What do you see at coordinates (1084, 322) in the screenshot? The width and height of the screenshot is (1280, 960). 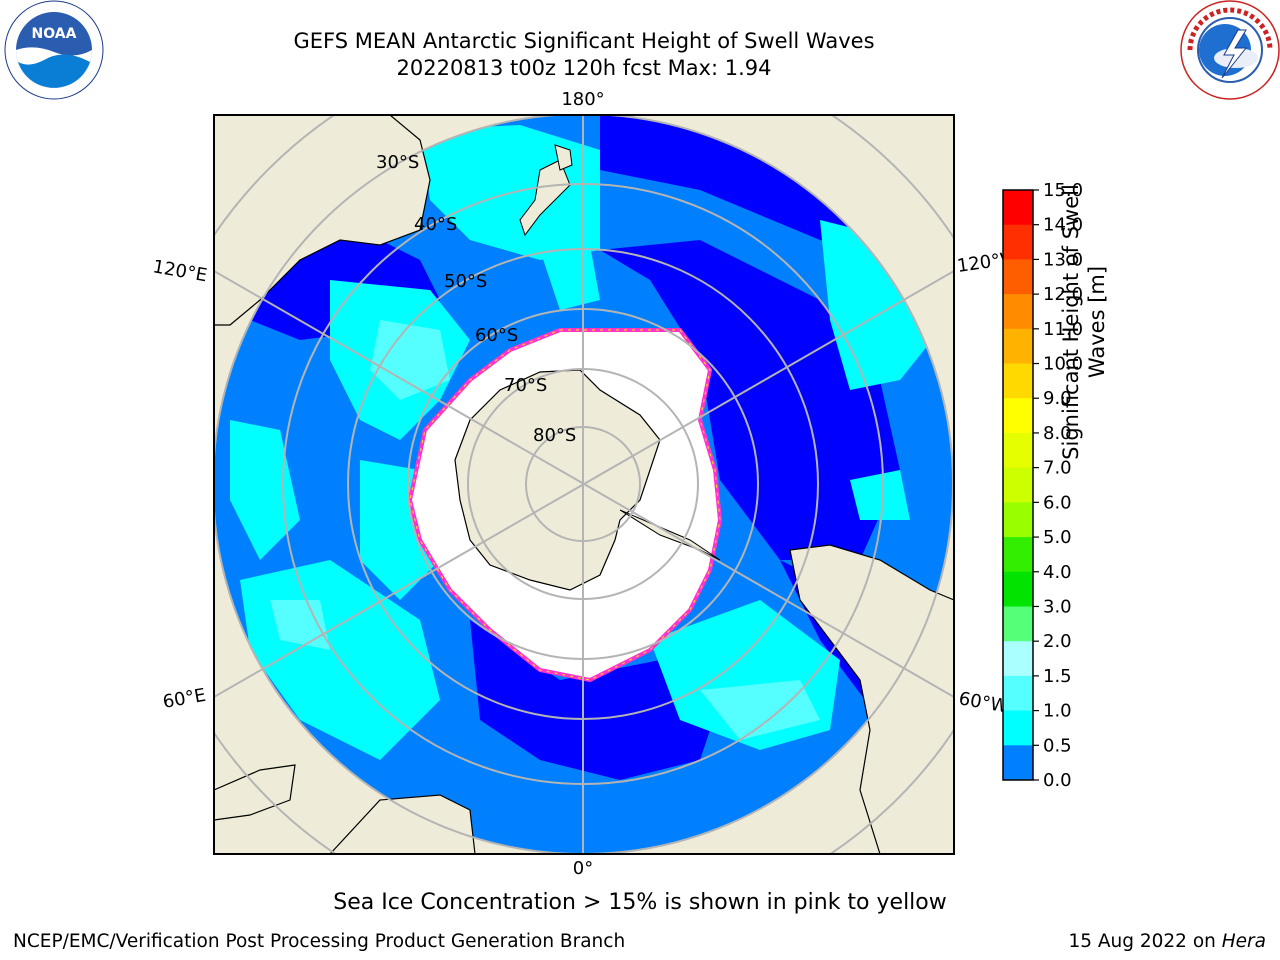 I see `colorbar-label: Significant Height of Swell Waves [m]` at bounding box center [1084, 322].